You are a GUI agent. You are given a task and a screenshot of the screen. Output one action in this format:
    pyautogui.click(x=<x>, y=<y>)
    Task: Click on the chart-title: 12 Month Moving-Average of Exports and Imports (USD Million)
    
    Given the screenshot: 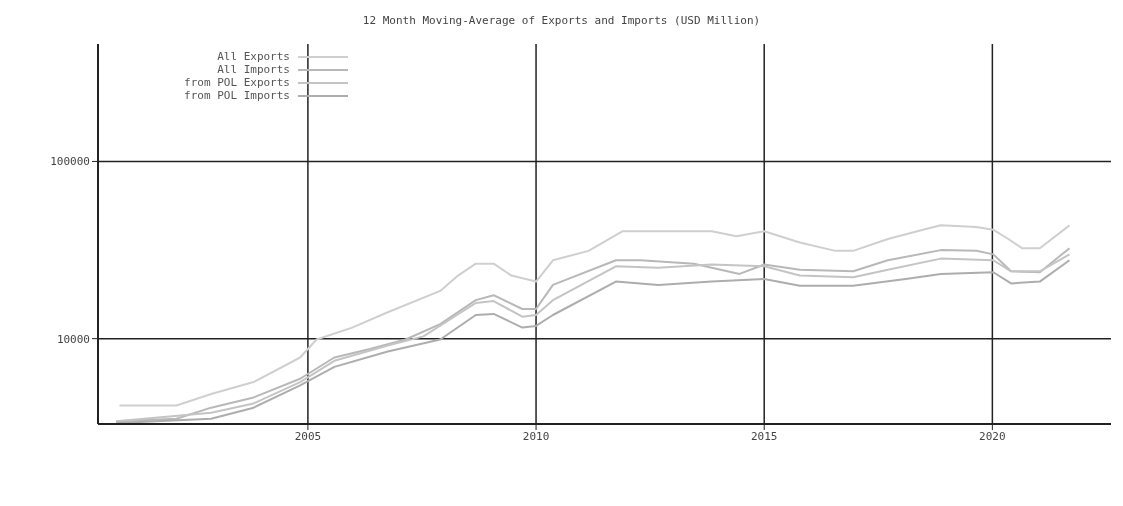 What is the action you would take?
    pyautogui.click(x=561, y=20)
    